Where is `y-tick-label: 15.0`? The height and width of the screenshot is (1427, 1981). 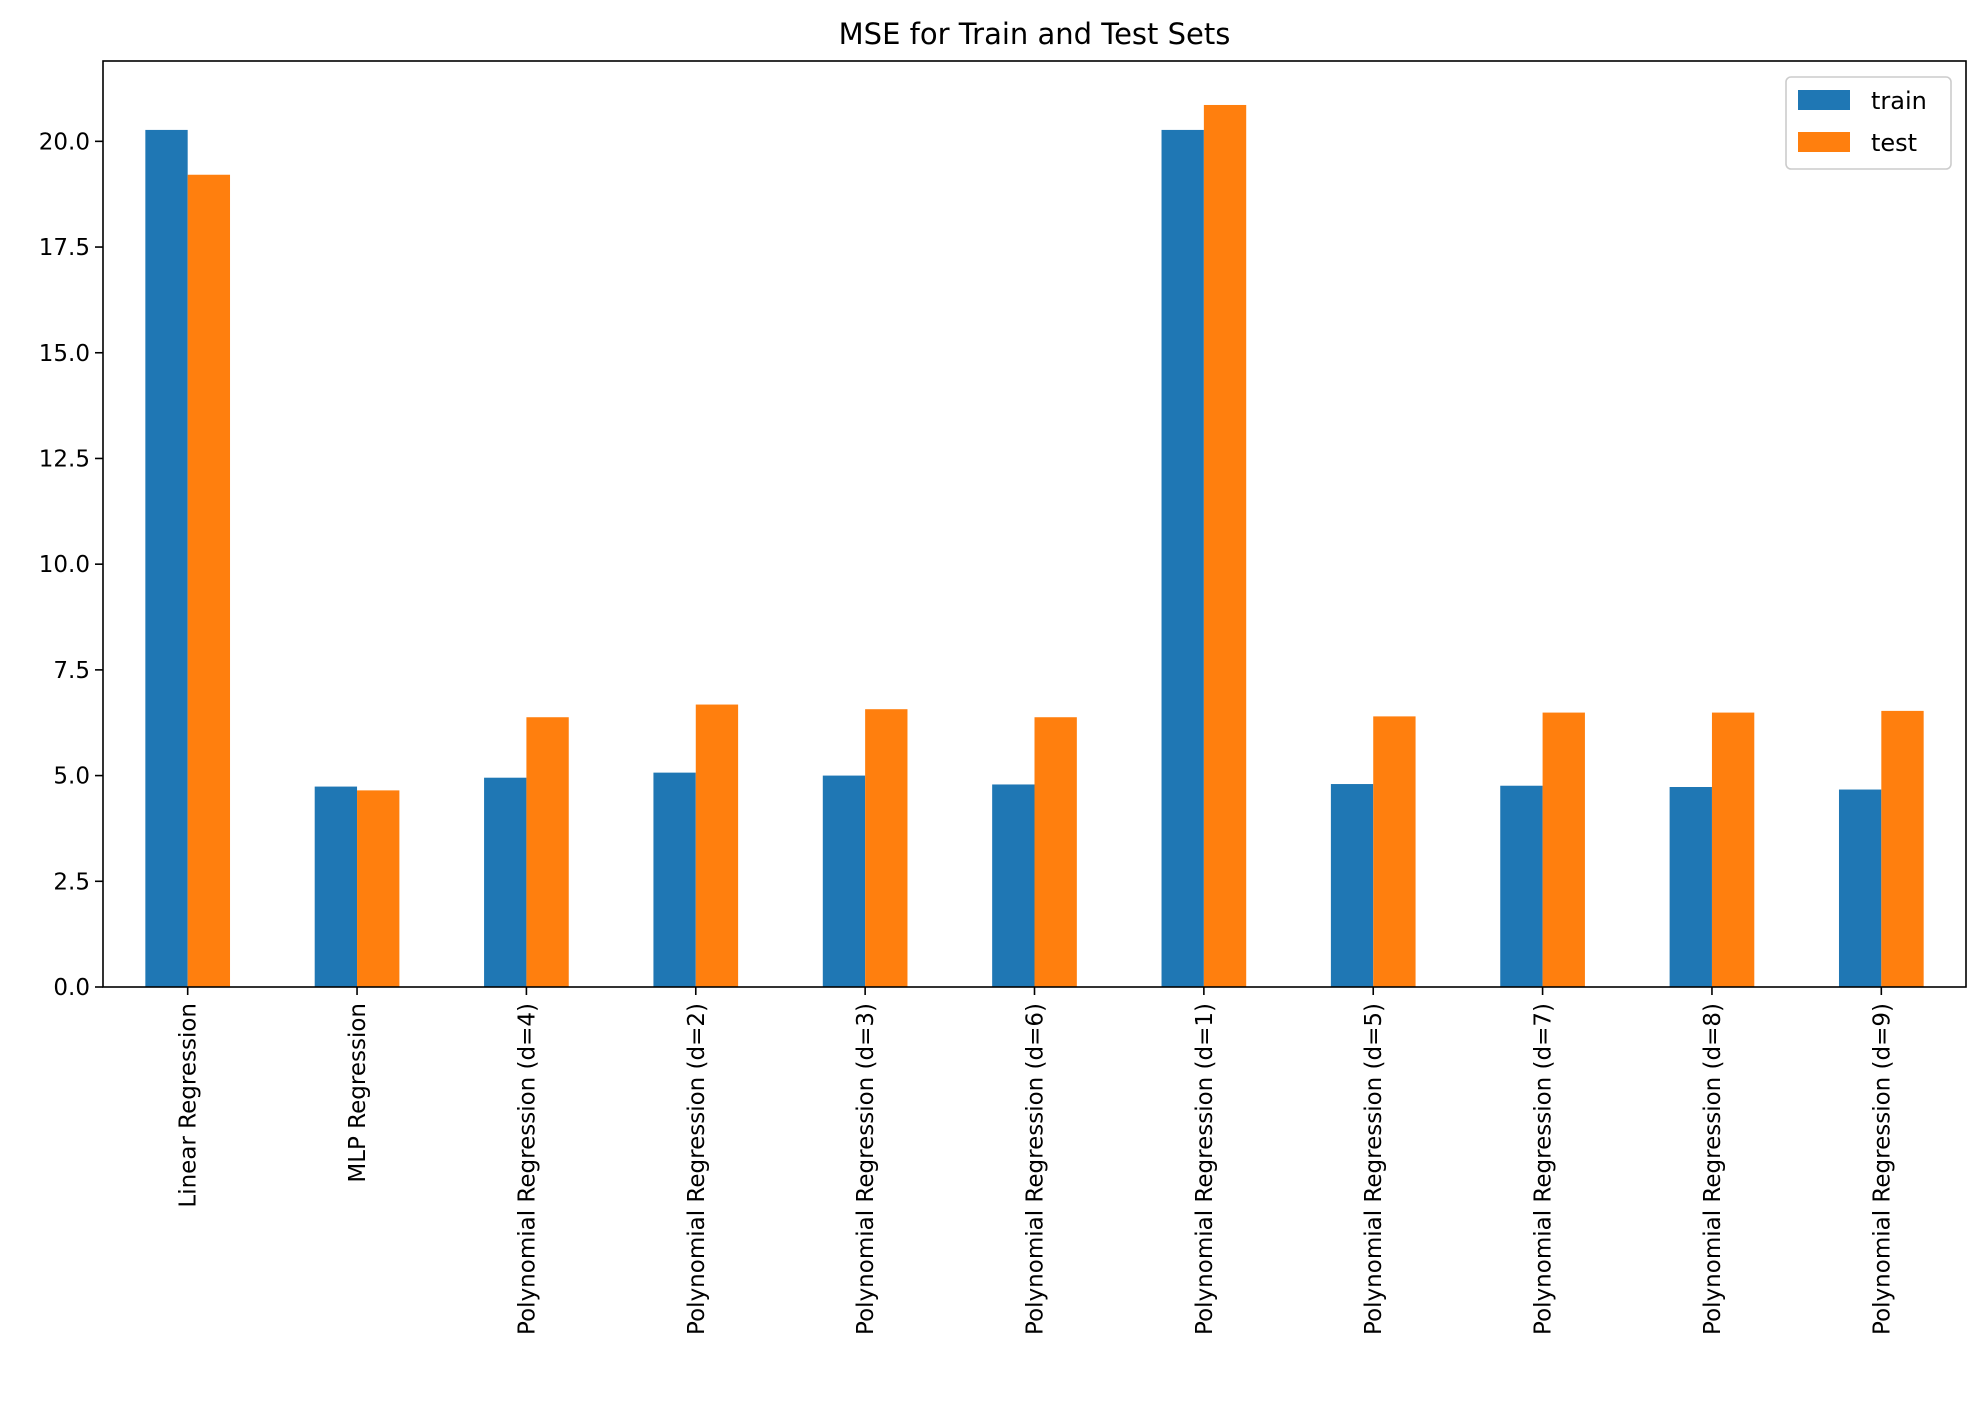 y-tick-label: 15.0 is located at coordinates (64, 354).